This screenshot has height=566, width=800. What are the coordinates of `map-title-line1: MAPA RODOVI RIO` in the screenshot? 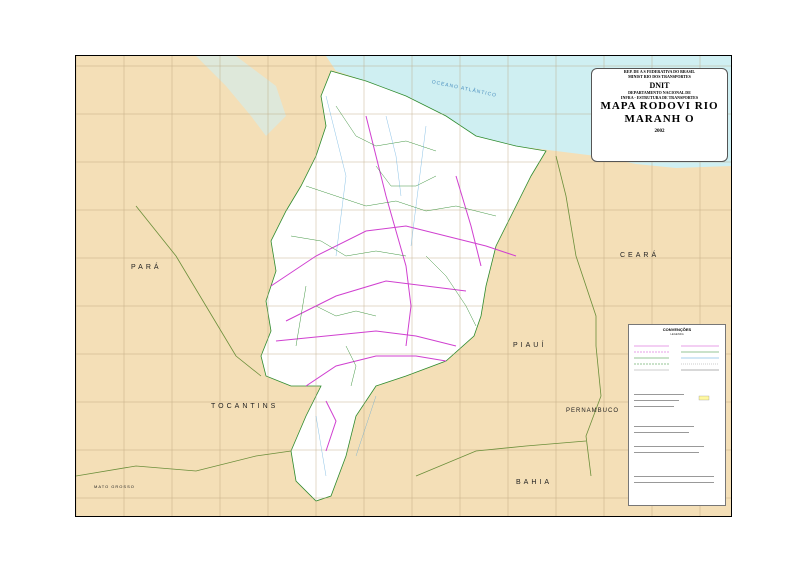 It's located at (659, 106).